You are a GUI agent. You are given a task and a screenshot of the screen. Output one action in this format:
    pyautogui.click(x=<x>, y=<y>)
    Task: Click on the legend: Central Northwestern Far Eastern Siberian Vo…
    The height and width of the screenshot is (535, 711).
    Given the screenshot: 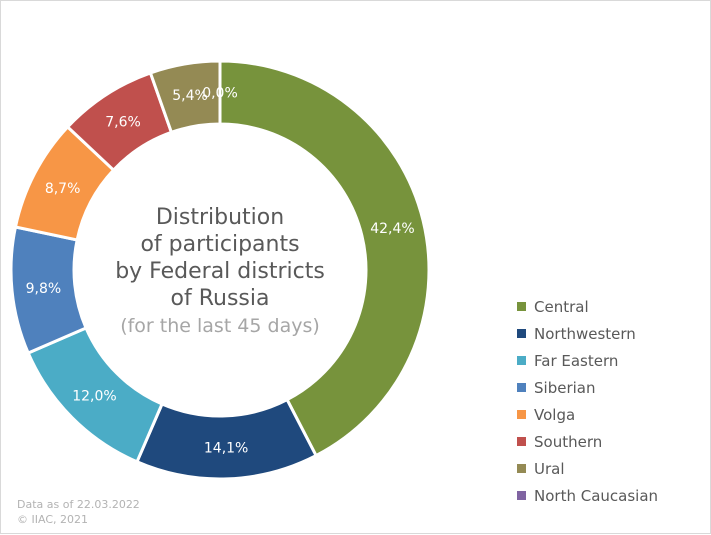 What is the action you would take?
    pyautogui.click(x=587, y=401)
    